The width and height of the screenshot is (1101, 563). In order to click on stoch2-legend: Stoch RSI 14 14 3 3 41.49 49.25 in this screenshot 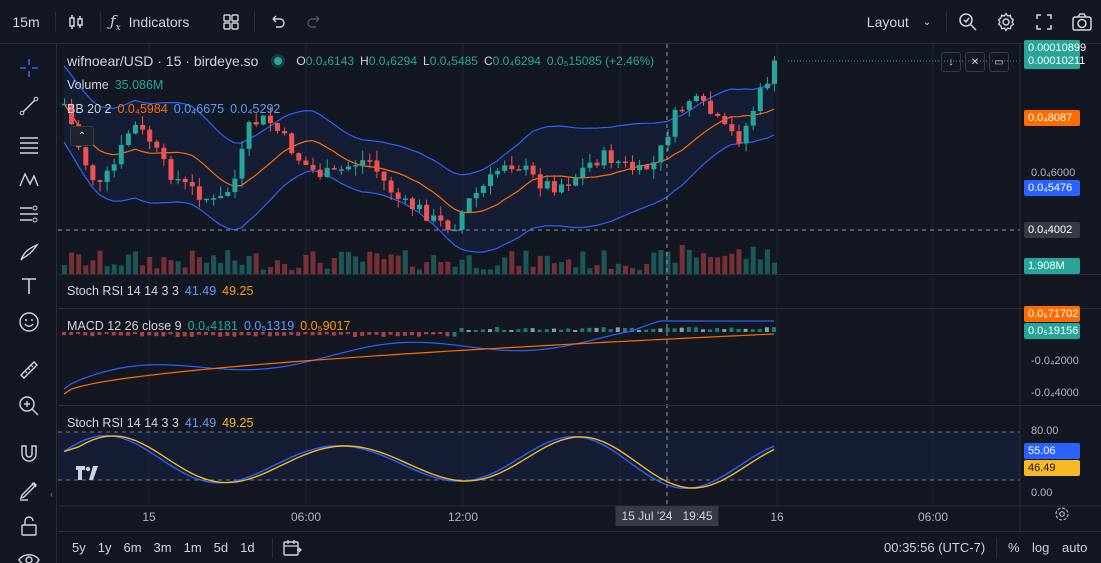, I will do `click(160, 423)`.